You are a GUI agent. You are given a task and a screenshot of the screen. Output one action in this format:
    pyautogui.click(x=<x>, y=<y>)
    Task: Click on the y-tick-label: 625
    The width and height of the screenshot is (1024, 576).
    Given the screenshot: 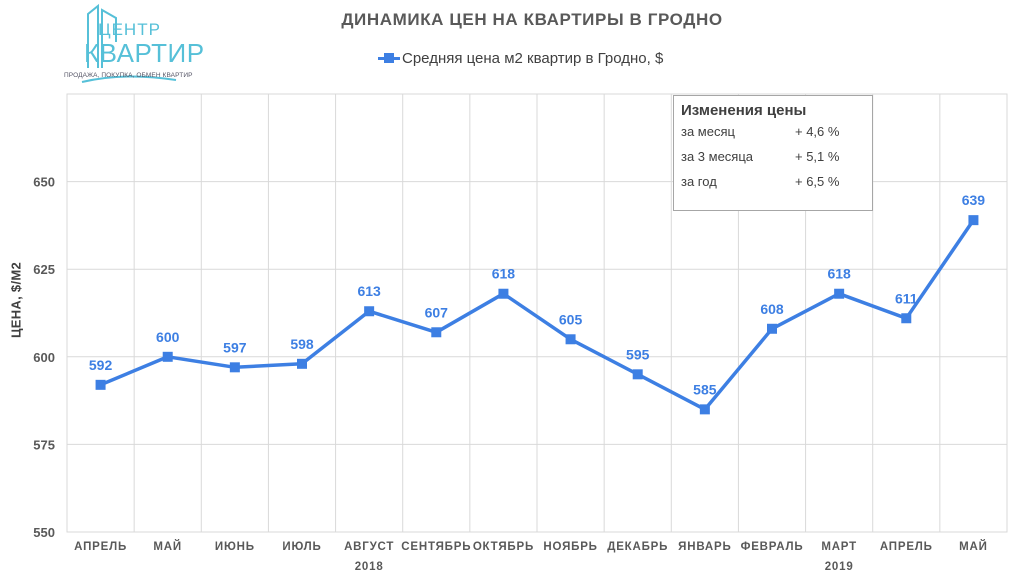 What is the action you would take?
    pyautogui.click(x=44, y=269)
    